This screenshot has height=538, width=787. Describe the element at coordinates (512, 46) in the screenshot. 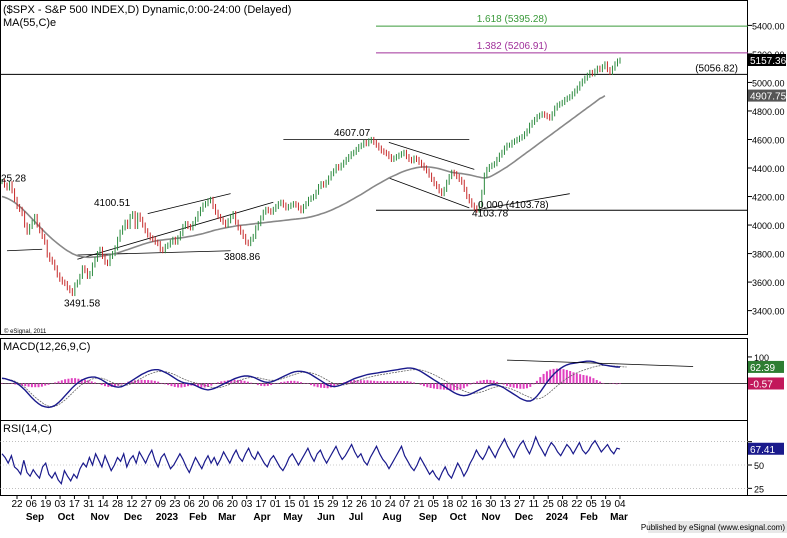

I see `fib-1382-label: 1.382 (5206.91)` at that location.